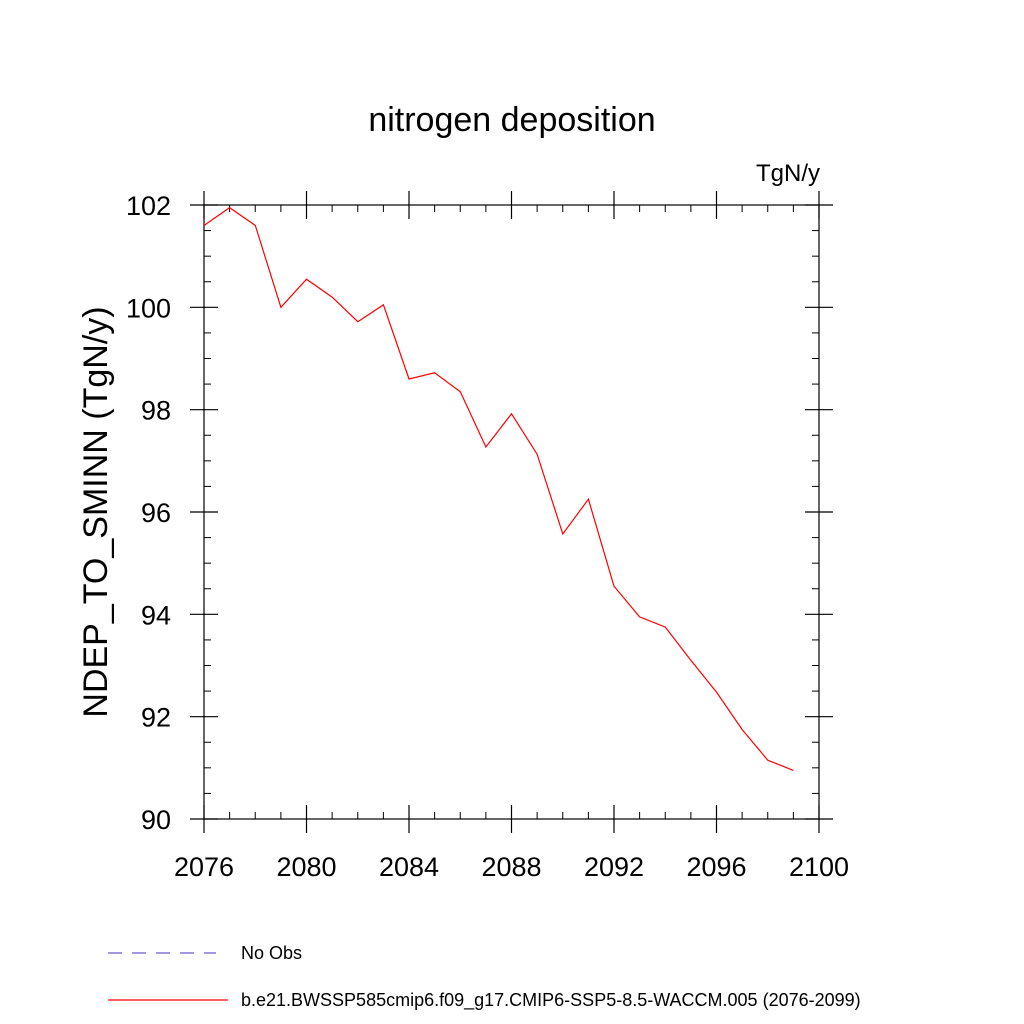 This screenshot has height=1024, width=1024. What do you see at coordinates (614, 867) in the screenshot?
I see `x-tick-label: 2092` at bounding box center [614, 867].